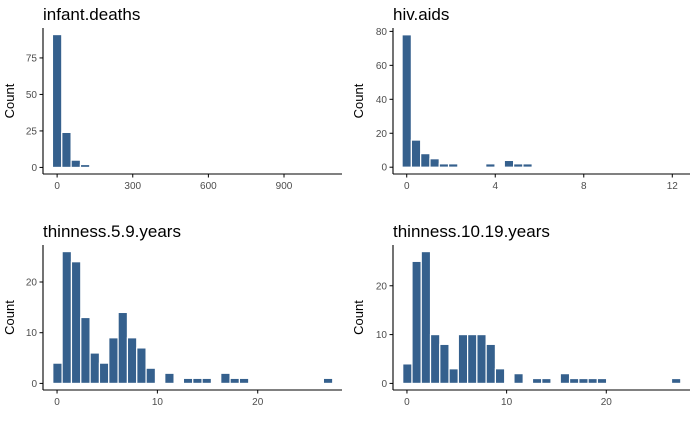 The width and height of the screenshot is (700, 437). I want to click on x-tick-label: 600, so click(208, 186).